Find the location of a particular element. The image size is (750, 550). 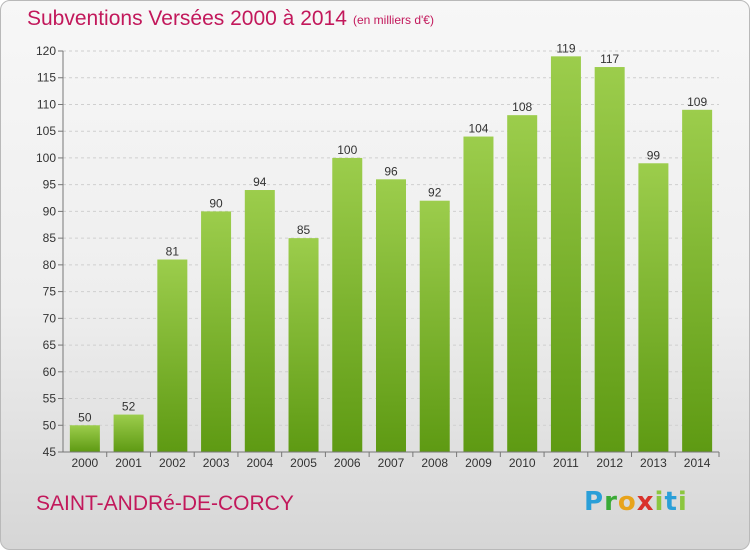

value-label: 92 is located at coordinates (435, 193).